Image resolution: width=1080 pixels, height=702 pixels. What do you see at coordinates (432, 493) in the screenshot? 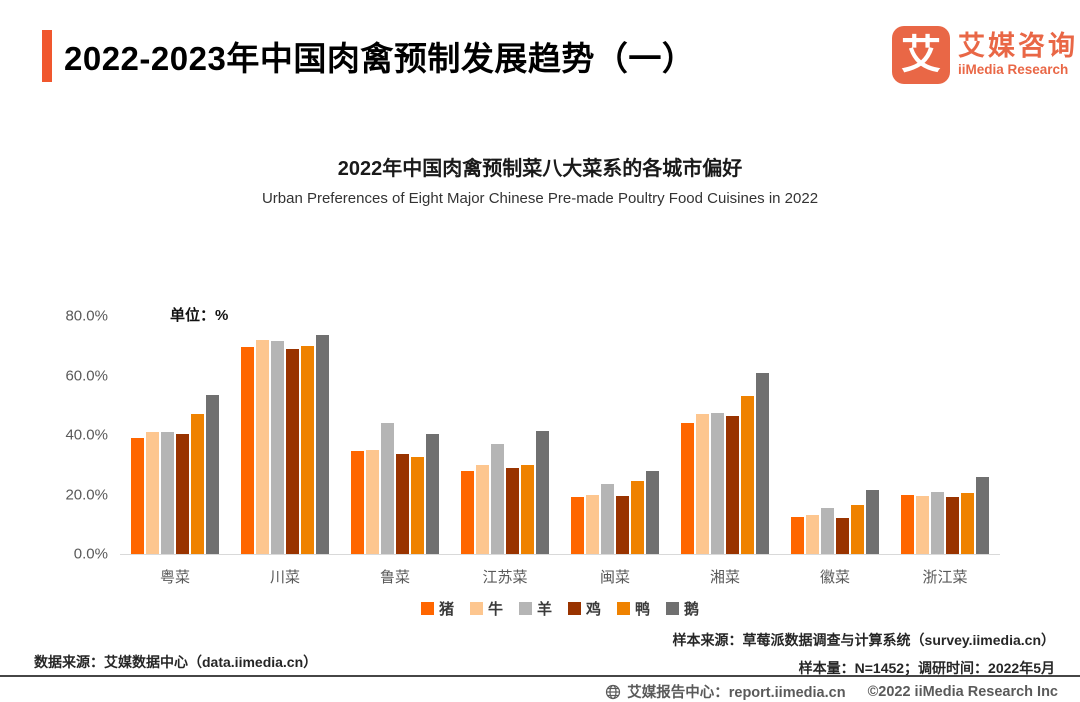
I see `bar-鲁菜-鹅` at bounding box center [432, 493].